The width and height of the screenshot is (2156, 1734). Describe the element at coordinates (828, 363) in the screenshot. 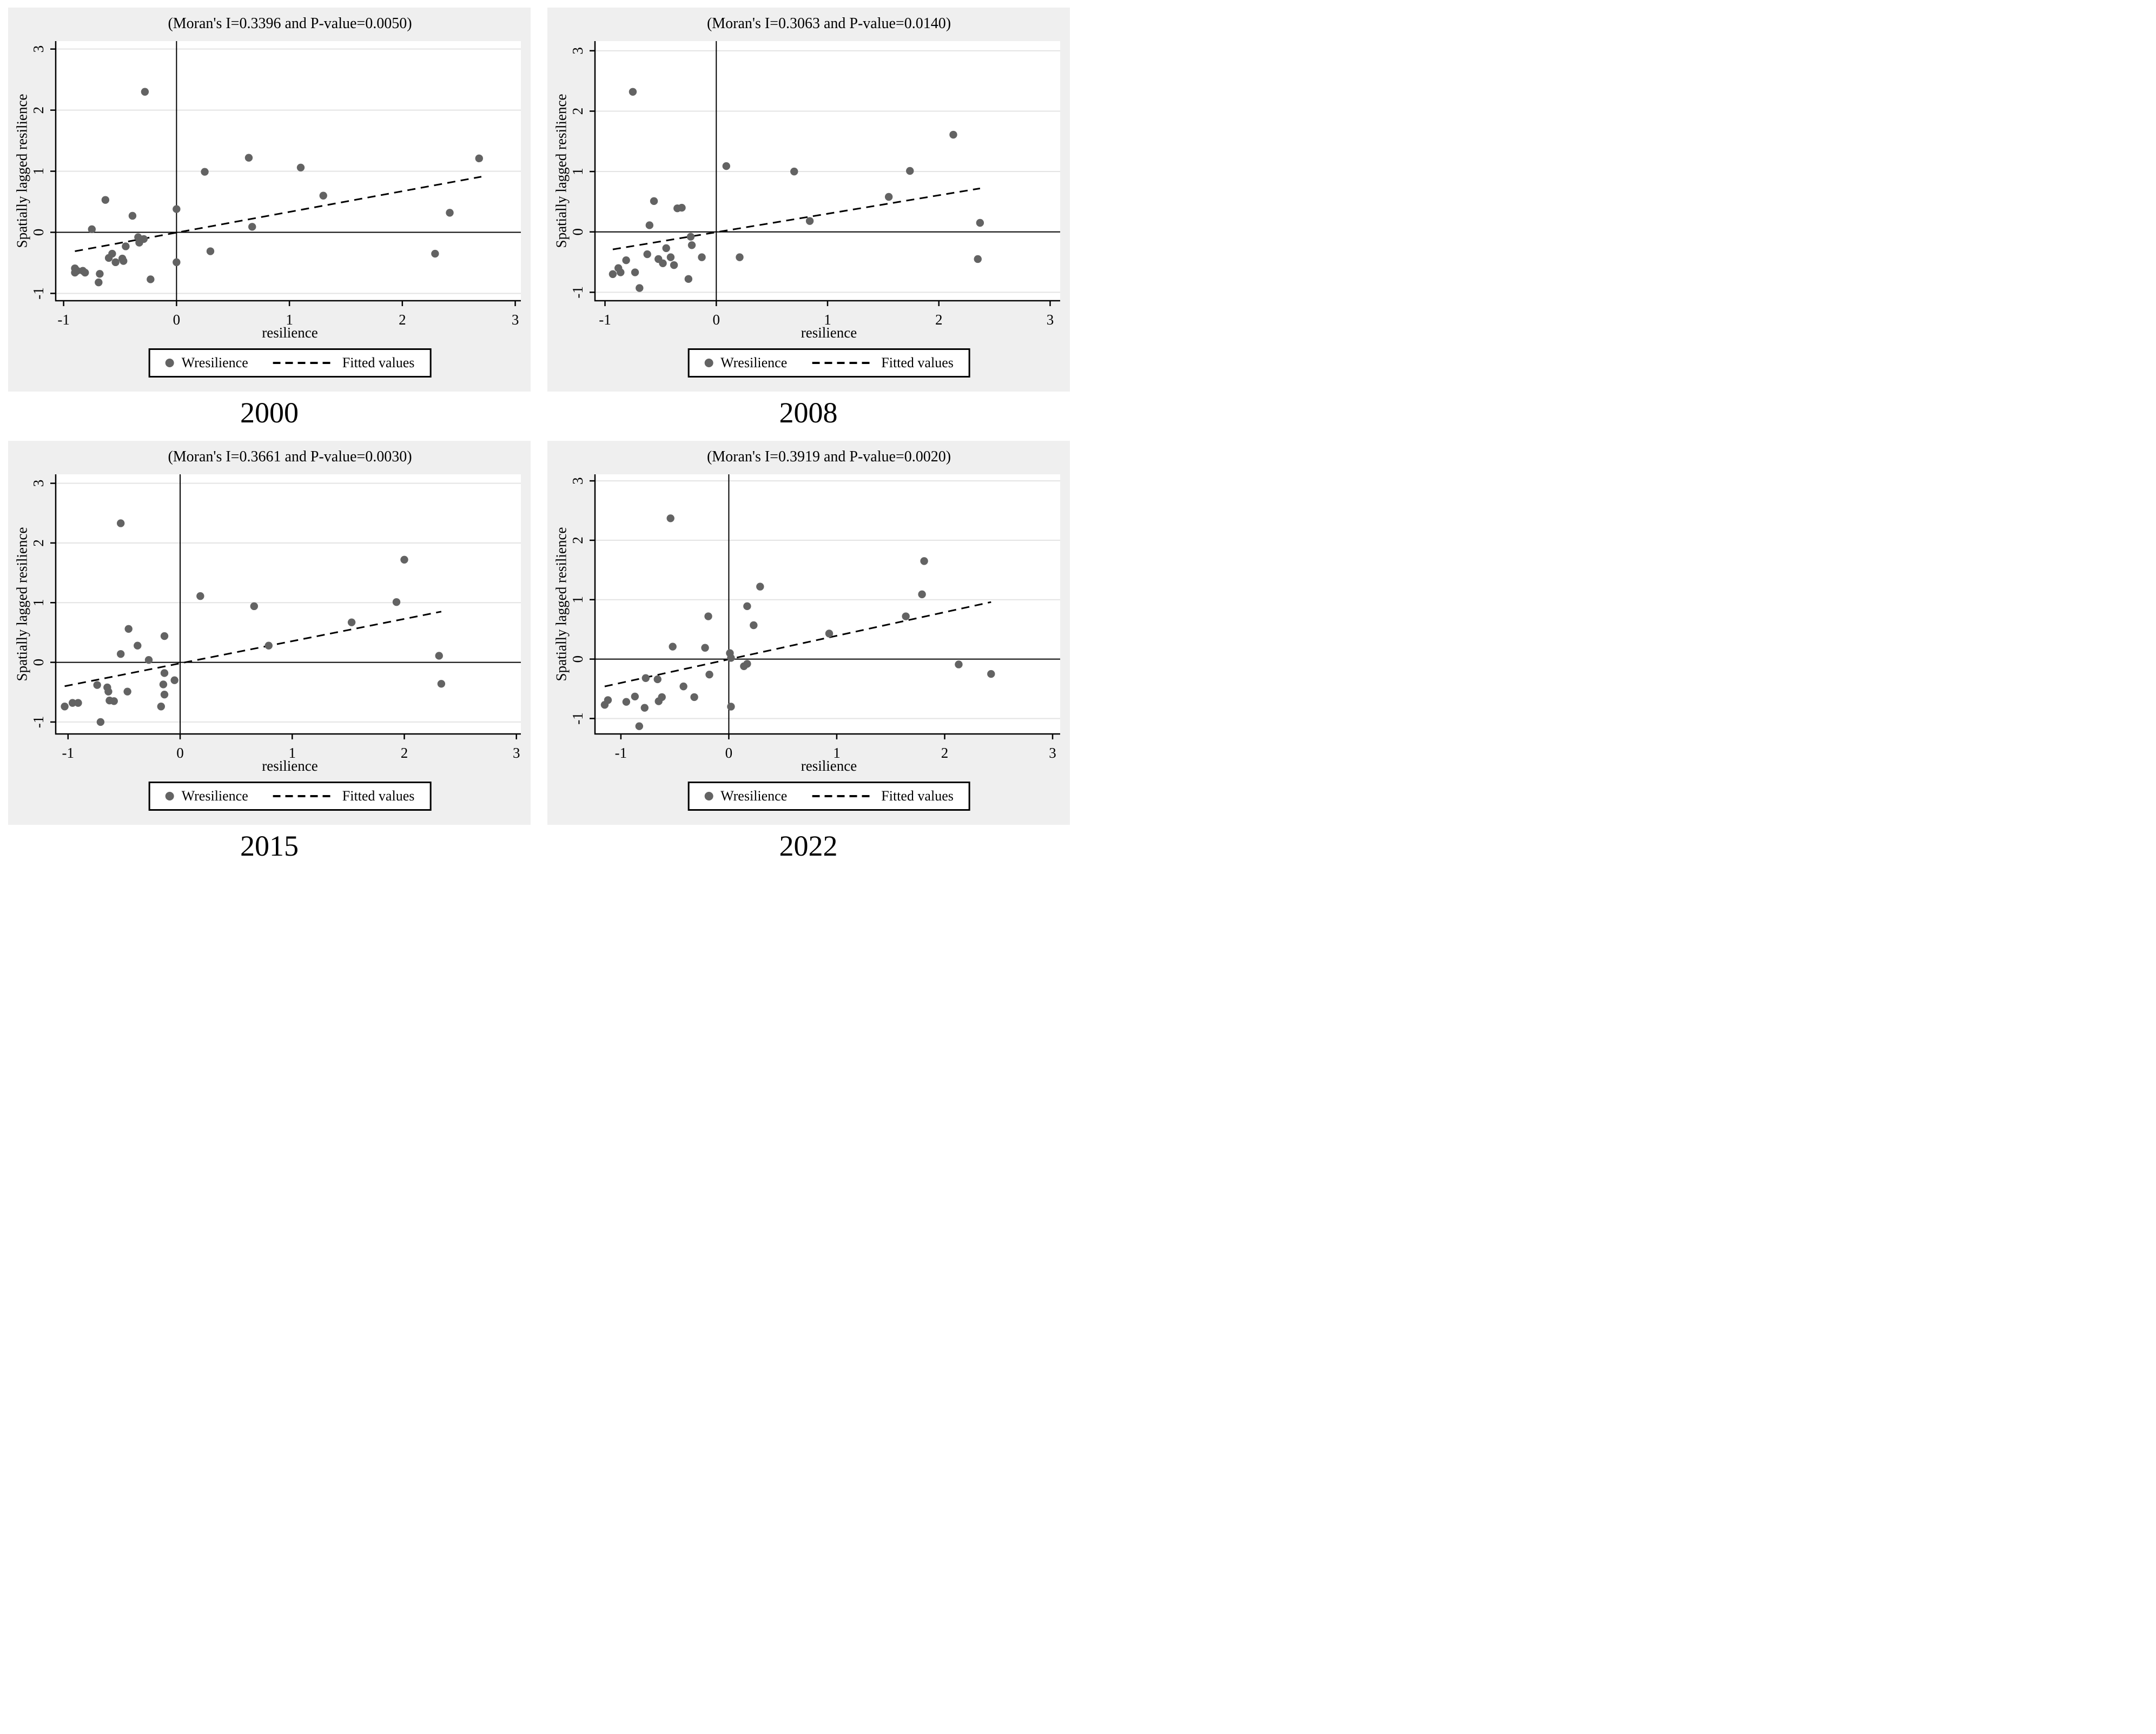

I see `legend: Wresilience Fitted values` at that location.